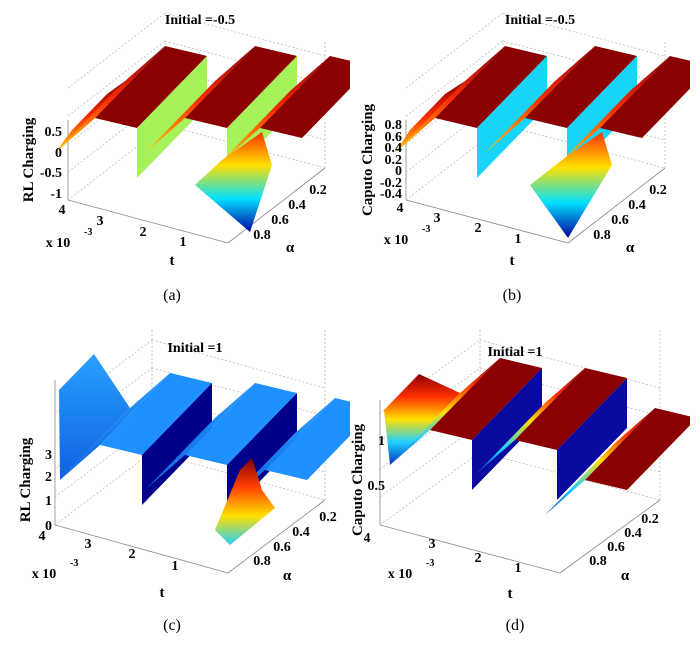 This screenshot has width=700, height=653. Describe the element at coordinates (515, 625) in the screenshot. I see `panel-caption: (d)` at that location.